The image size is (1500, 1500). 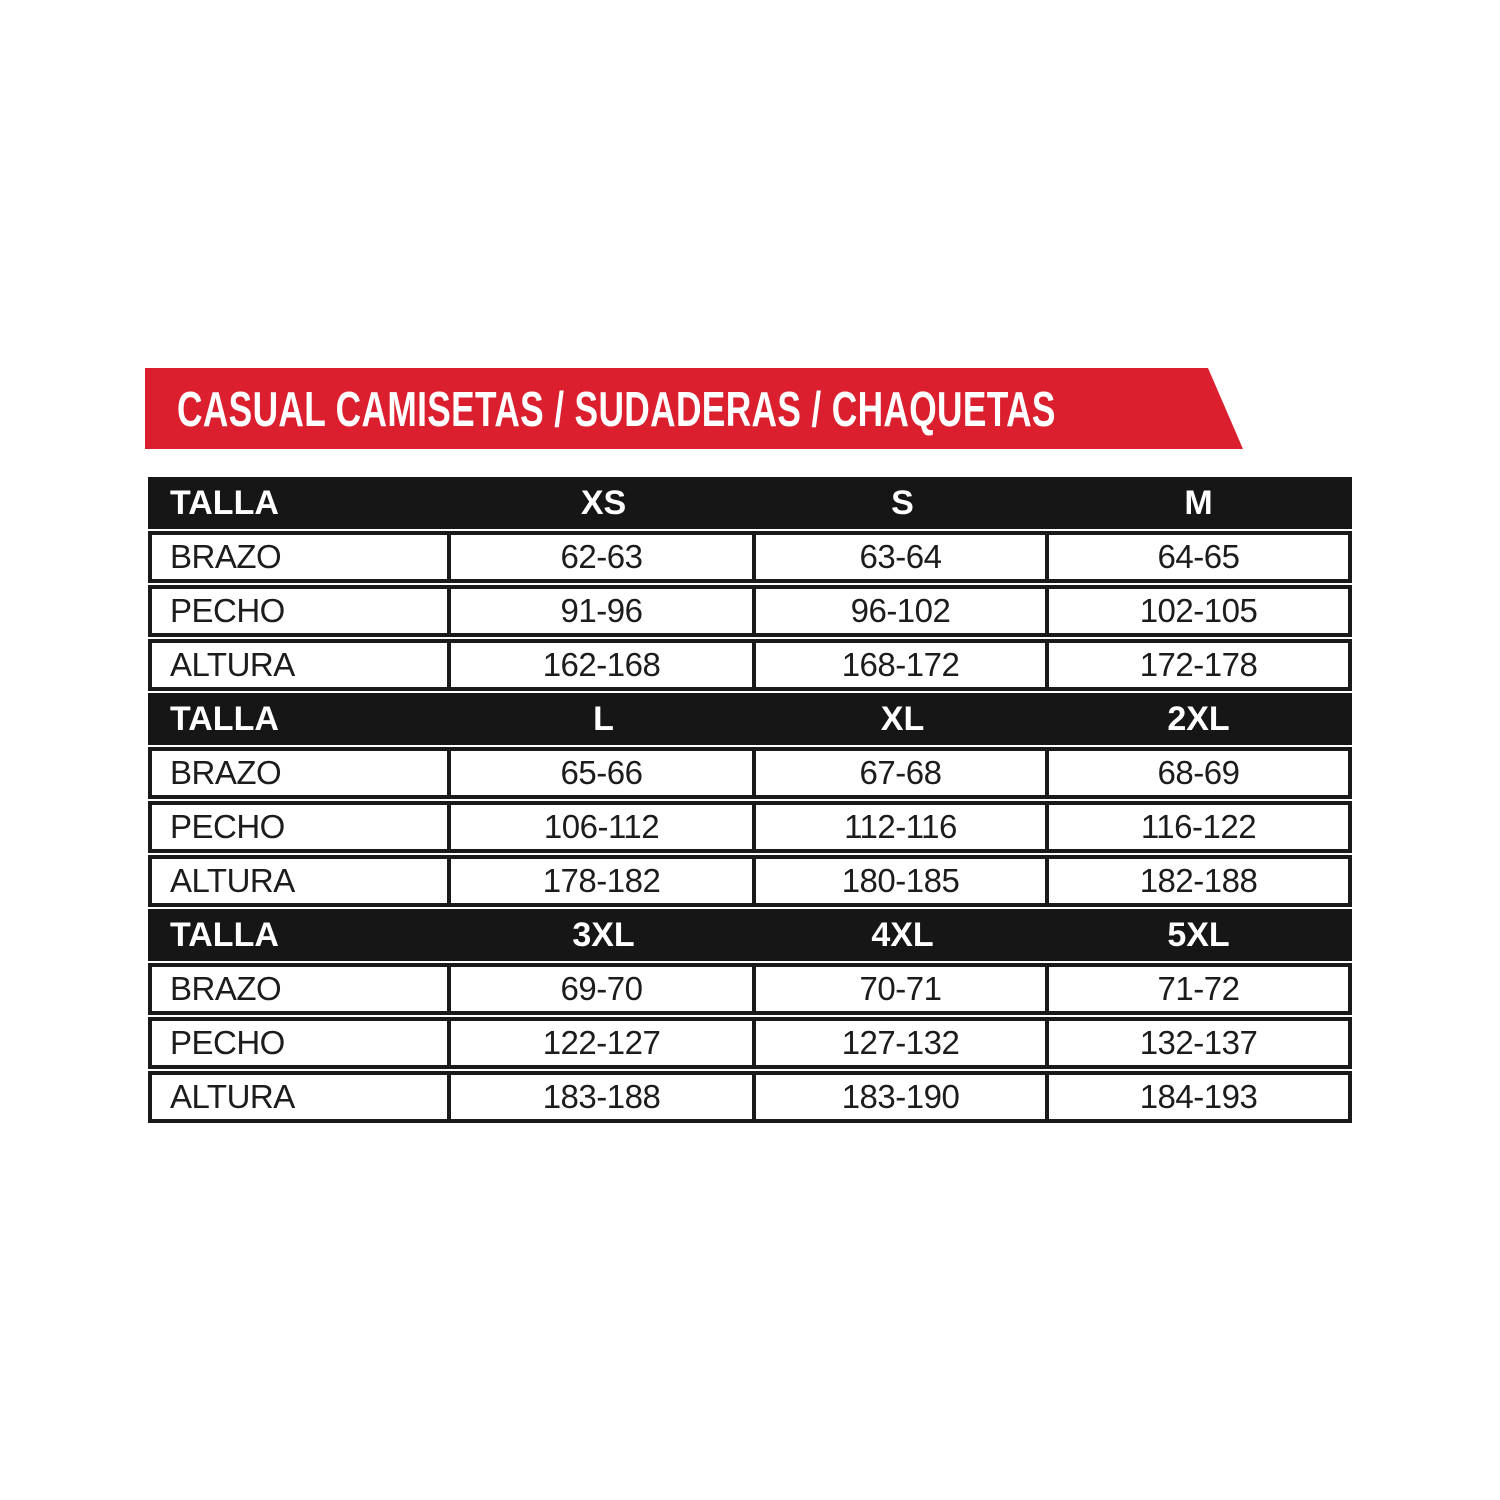 I want to click on measure-value-cell: 183-190, so click(x=902, y=1097).